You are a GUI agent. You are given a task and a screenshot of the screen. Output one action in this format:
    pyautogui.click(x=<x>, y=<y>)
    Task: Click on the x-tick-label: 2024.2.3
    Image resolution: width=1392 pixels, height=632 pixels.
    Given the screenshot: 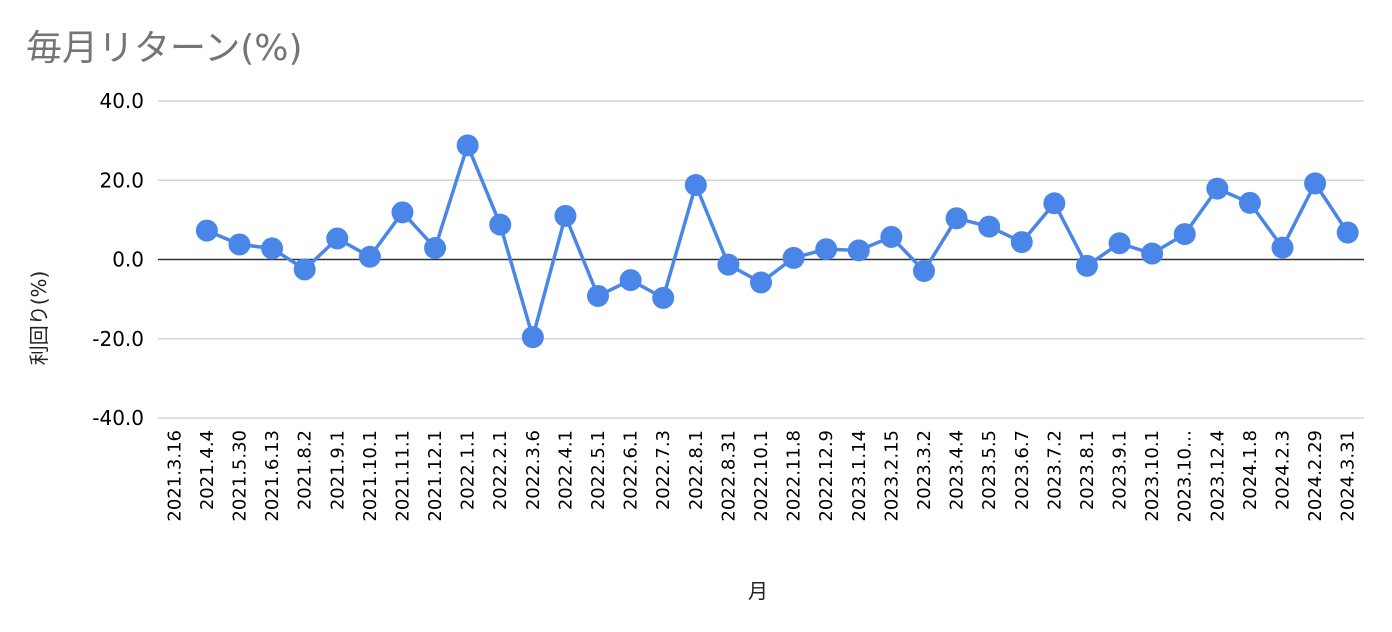 What is the action you would take?
    pyautogui.click(x=1283, y=470)
    